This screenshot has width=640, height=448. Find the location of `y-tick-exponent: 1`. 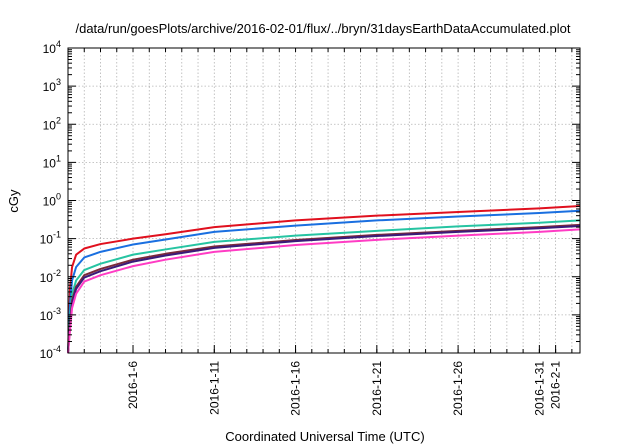

y-tick-exponent: 1 is located at coordinates (58, 158).